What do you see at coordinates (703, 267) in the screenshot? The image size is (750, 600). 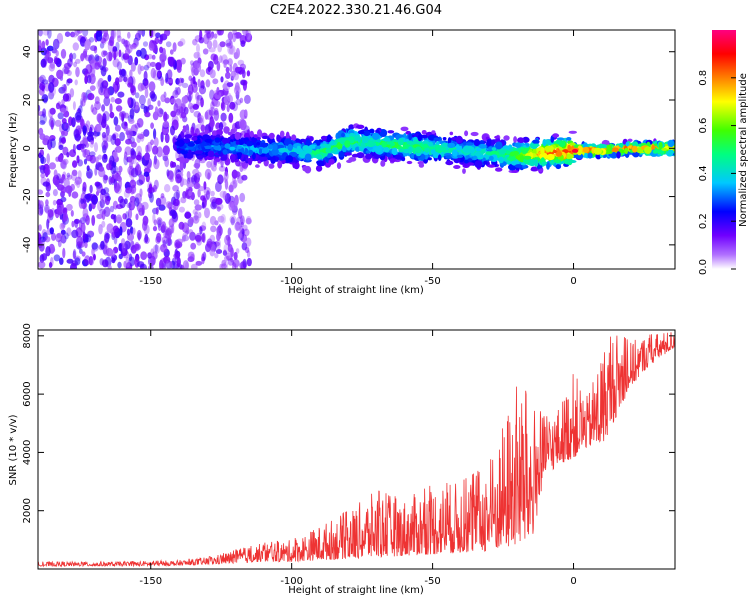 I see `colorbar-tick-label: 0.0` at bounding box center [703, 267].